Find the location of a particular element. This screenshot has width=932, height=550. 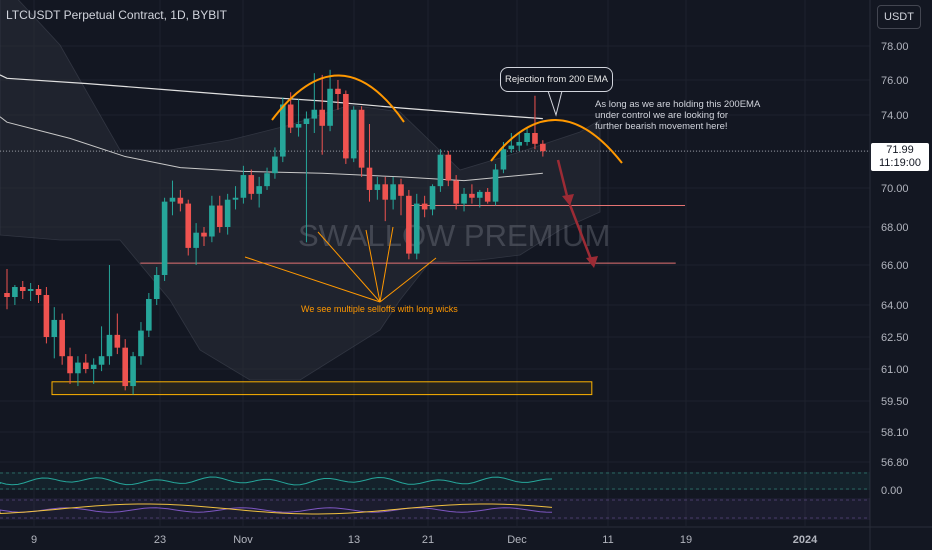

last-price-tag: 71.99 11:19:00 is located at coordinates (900, 157).